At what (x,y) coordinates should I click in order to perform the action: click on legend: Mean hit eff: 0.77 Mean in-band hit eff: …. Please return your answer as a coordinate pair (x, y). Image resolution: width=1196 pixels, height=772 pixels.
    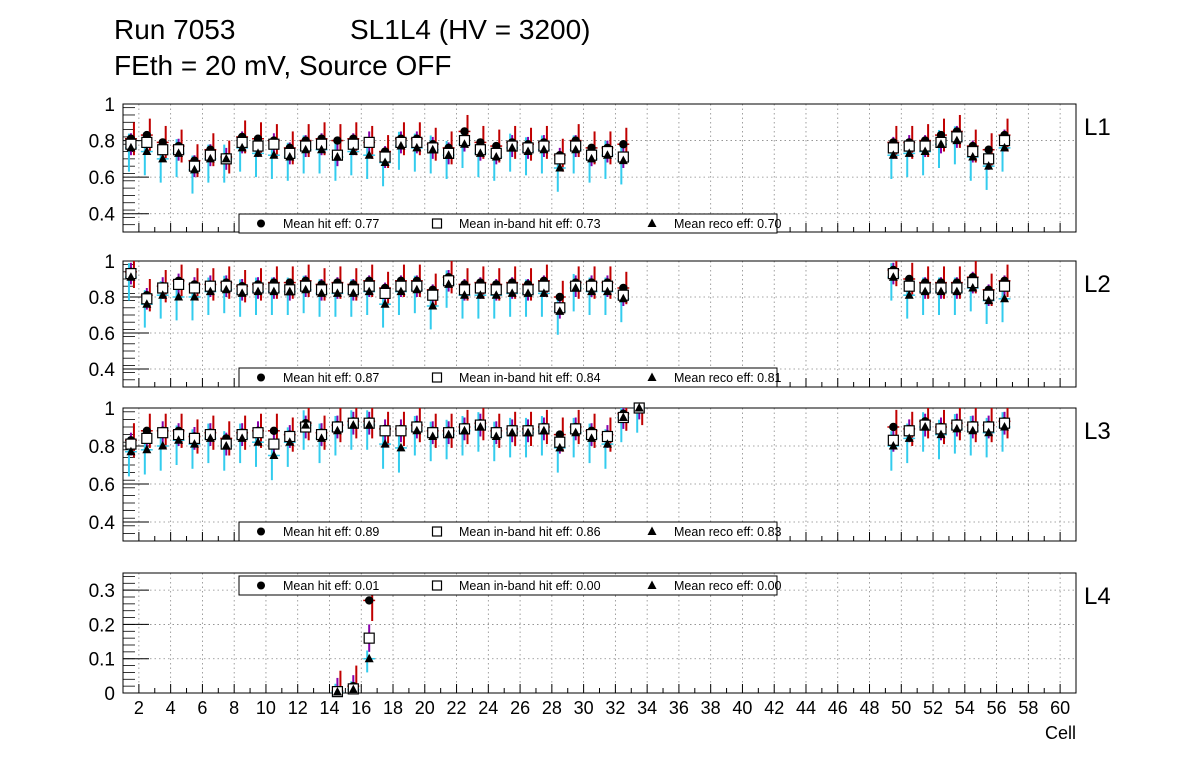
    Looking at the image, I should click on (510, 223).